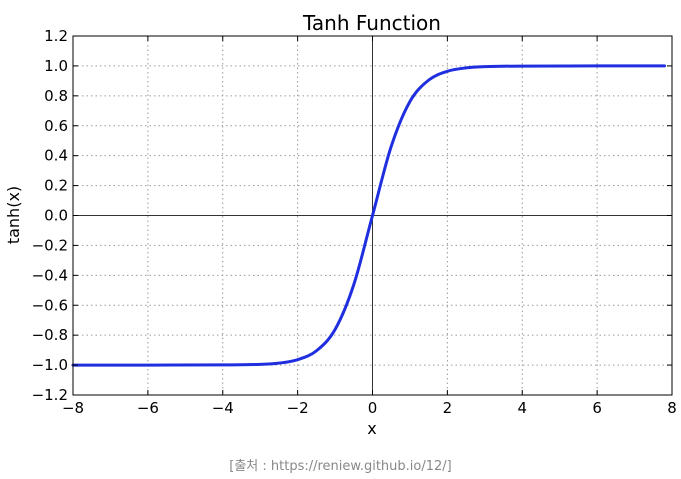 This screenshot has height=479, width=681. I want to click on y-tick-label: 0.6, so click(56, 126).